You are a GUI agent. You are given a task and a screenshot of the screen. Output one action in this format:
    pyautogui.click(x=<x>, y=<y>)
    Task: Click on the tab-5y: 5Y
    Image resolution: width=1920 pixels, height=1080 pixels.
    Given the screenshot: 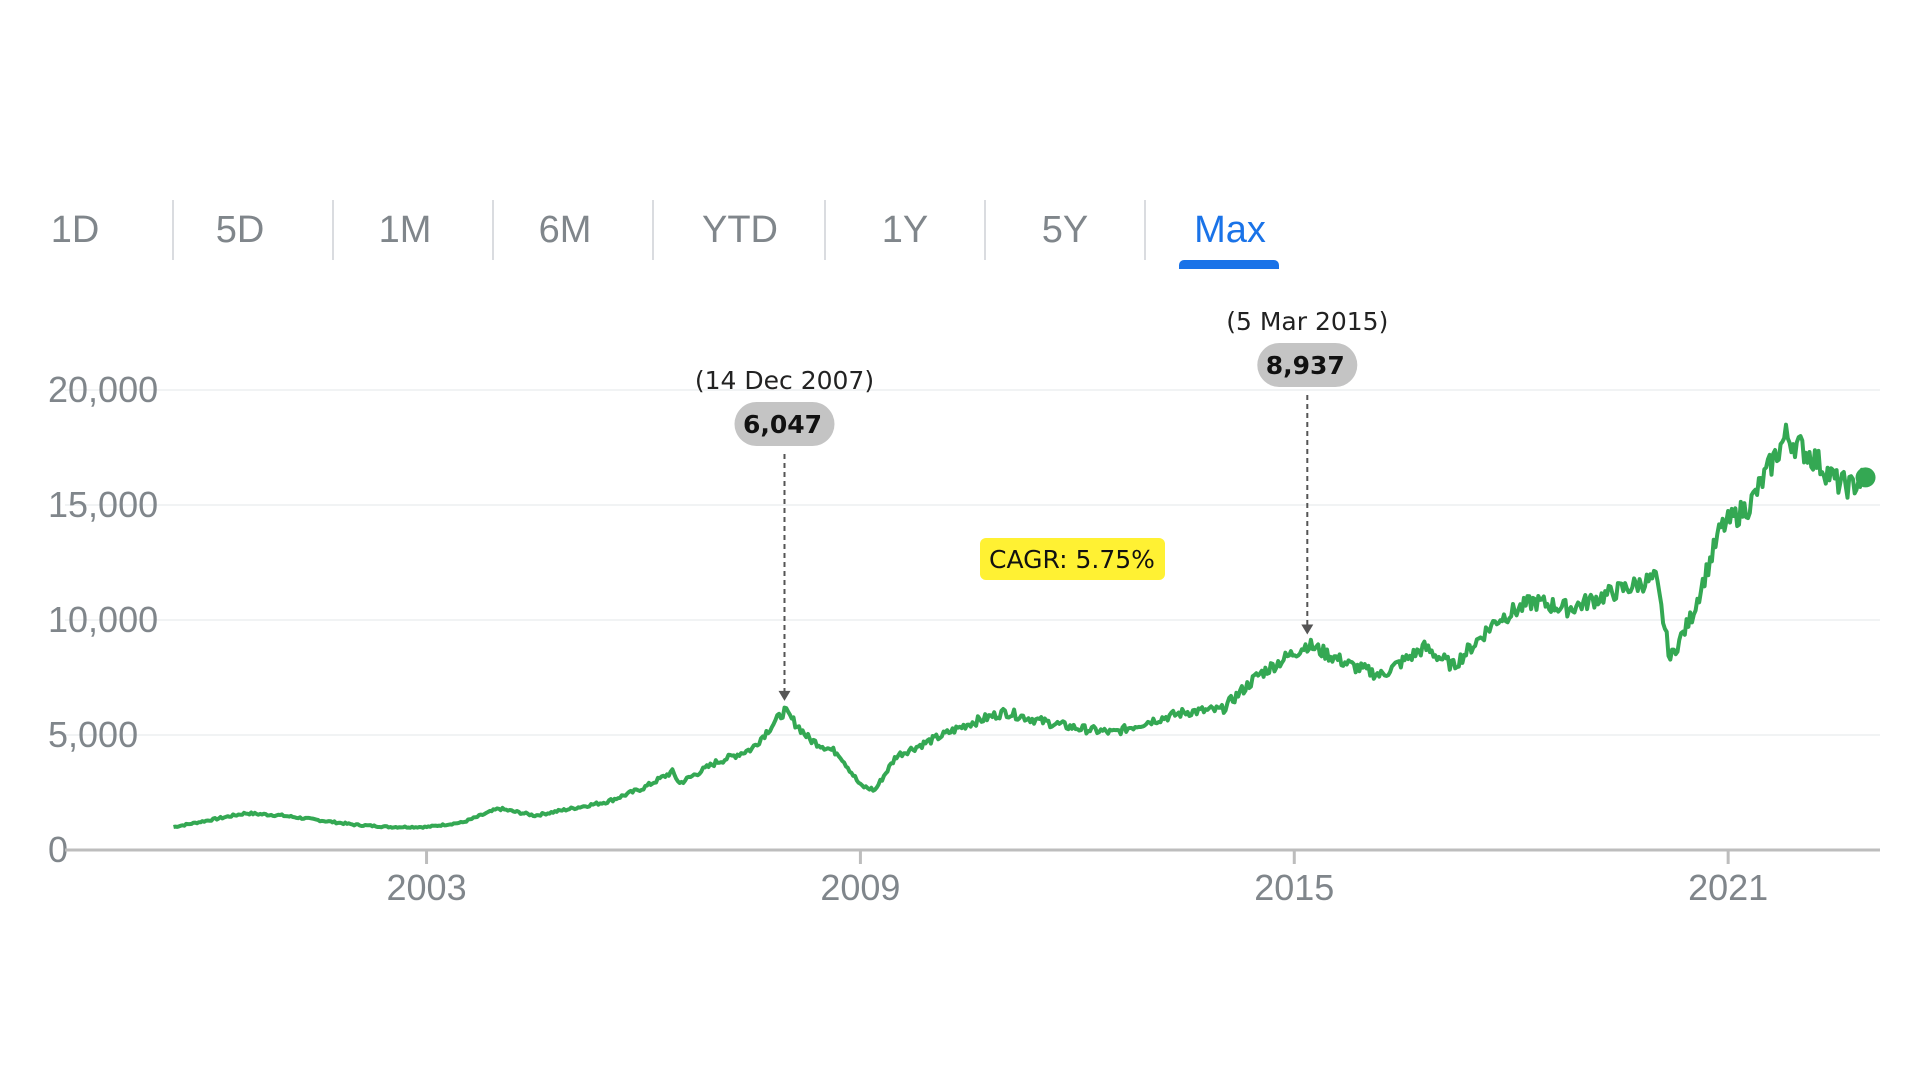 What is the action you would take?
    pyautogui.click(x=1065, y=230)
    